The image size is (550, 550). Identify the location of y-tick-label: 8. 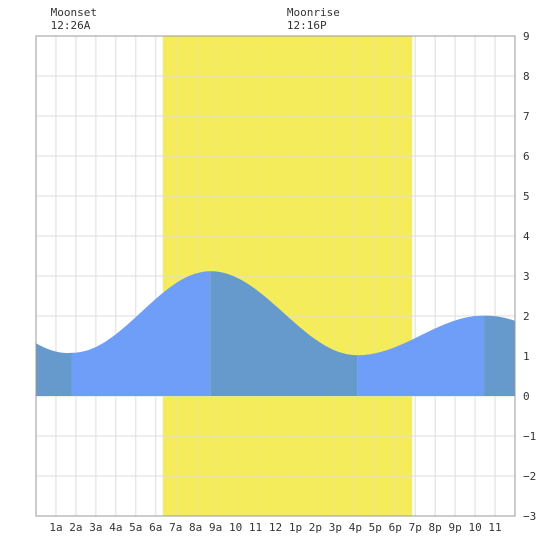
(526, 76).